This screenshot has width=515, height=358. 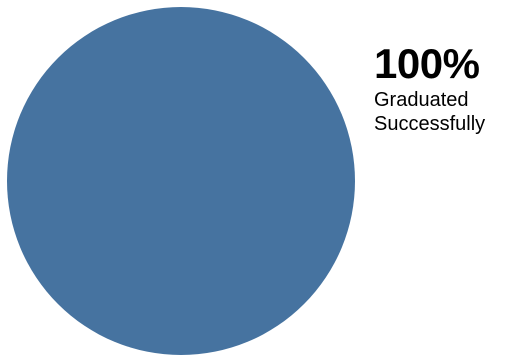 I want to click on slice-label-line-1: Graduated, so click(x=421, y=100).